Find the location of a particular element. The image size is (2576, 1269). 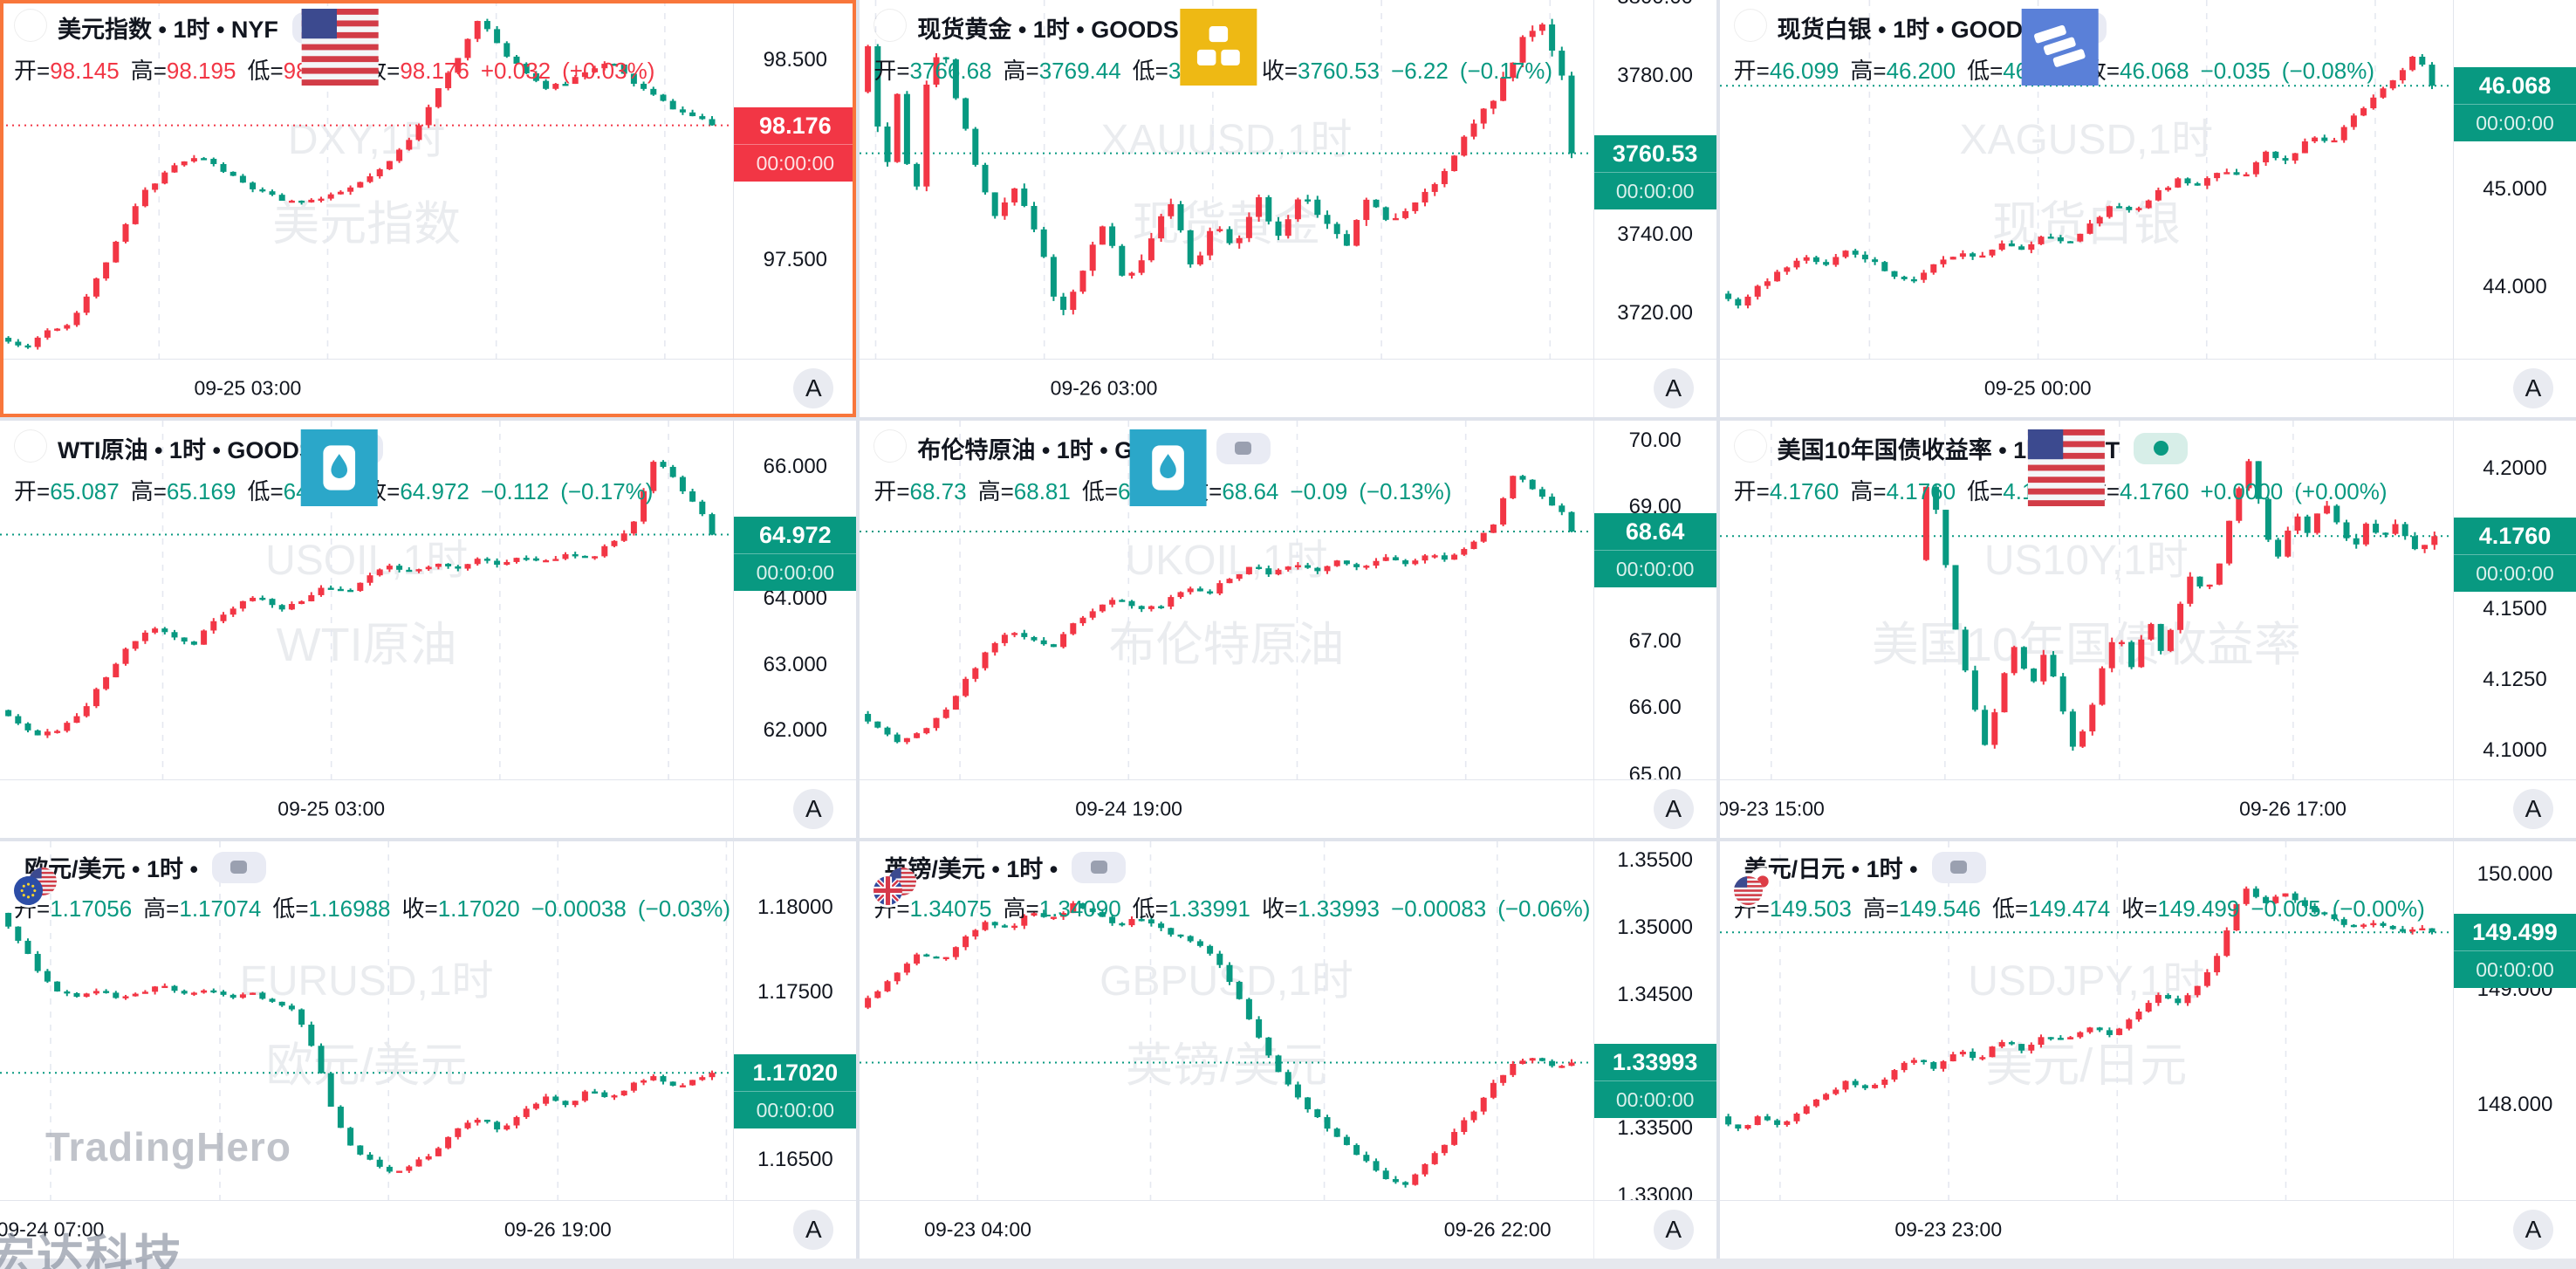

price-tick: 65.00 is located at coordinates (1655, 770).